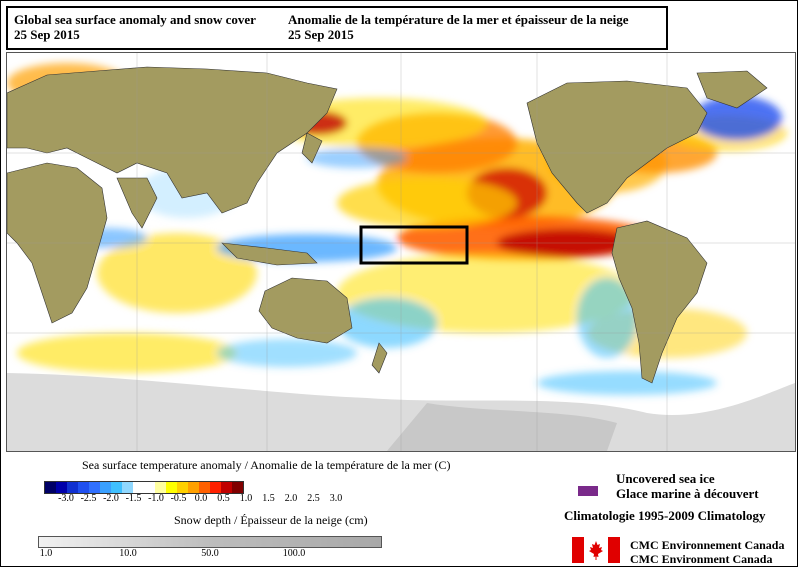 This screenshot has height=568, width=798. What do you see at coordinates (128, 553) in the screenshot?
I see `snow-tick-label: 10.0` at bounding box center [128, 553].